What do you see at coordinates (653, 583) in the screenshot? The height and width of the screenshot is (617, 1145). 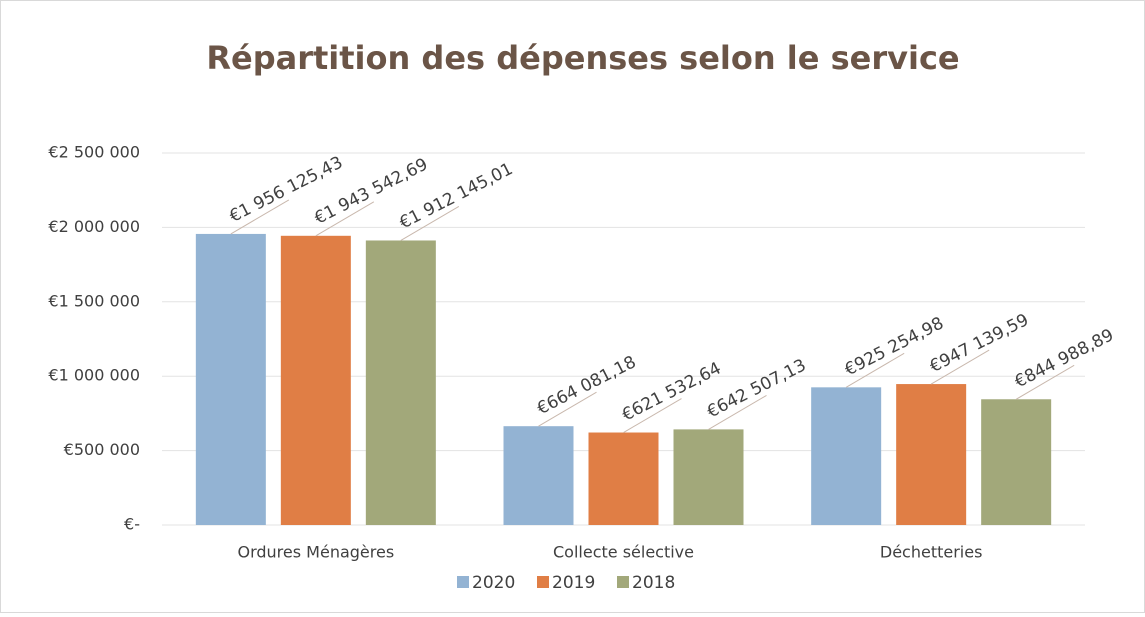 I see `legend-label: 2018` at bounding box center [653, 583].